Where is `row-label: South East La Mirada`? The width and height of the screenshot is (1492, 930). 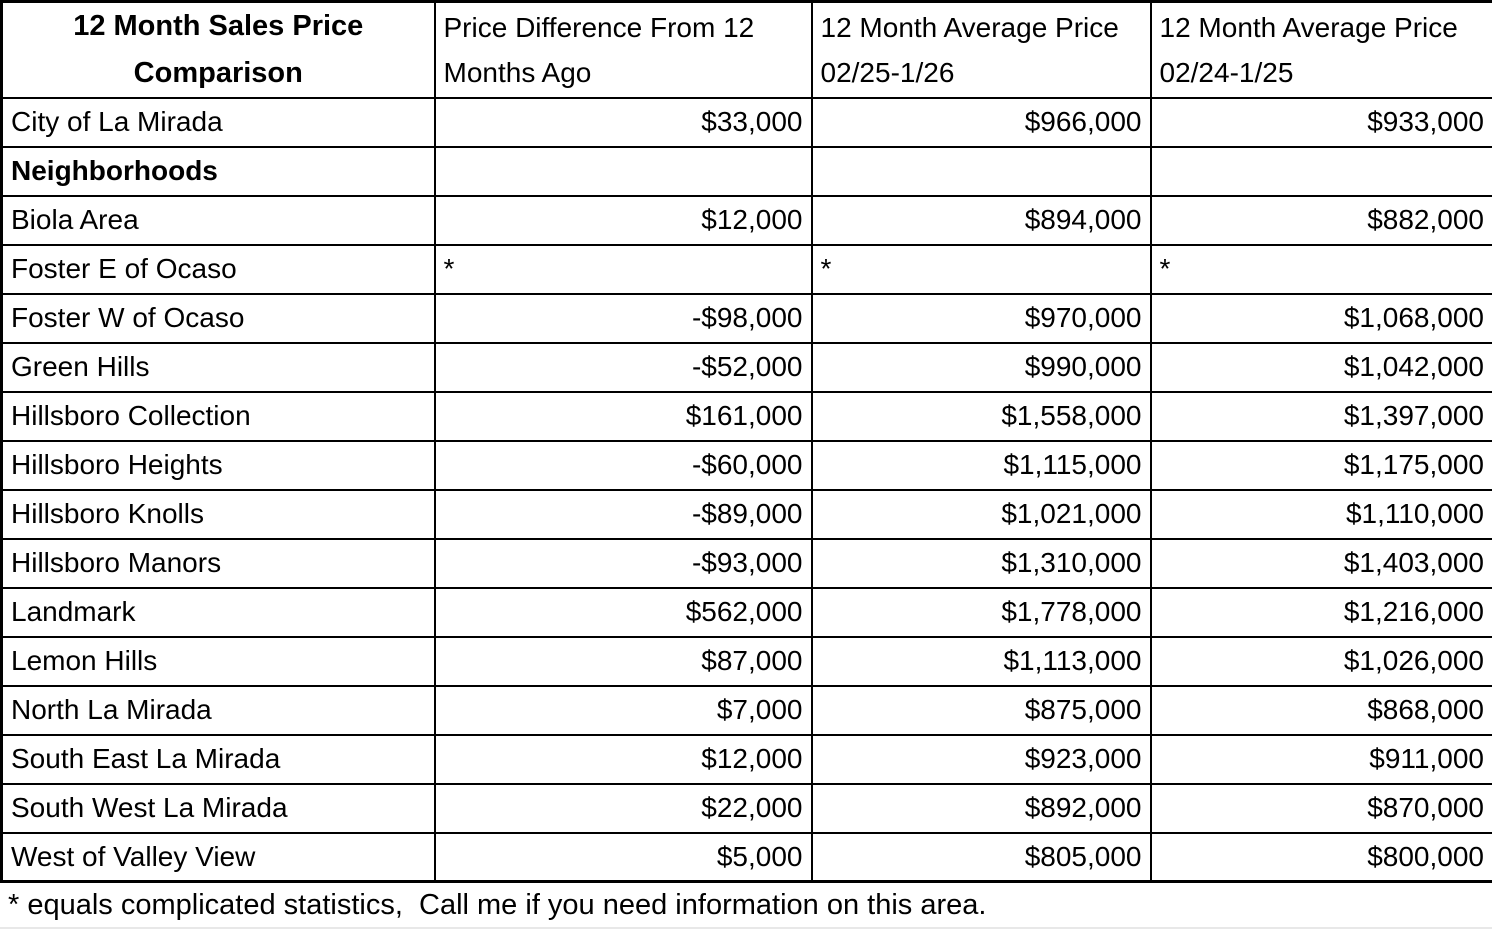
row-label: South East La Mirada is located at coordinates (218, 759).